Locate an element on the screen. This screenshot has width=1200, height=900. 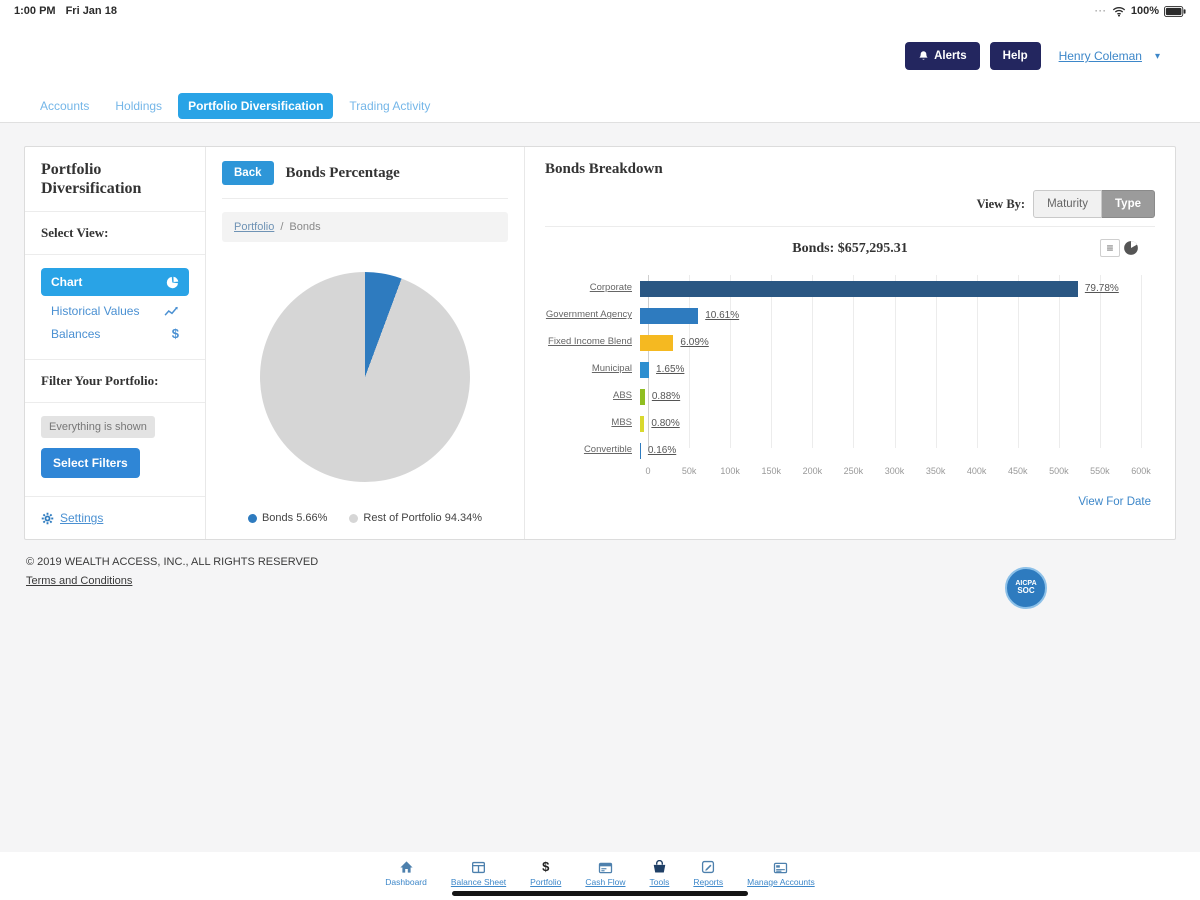
bar-row-fixed-income-blend: Fixed Income Blend 6.09% is located at coordinates (850, 342).